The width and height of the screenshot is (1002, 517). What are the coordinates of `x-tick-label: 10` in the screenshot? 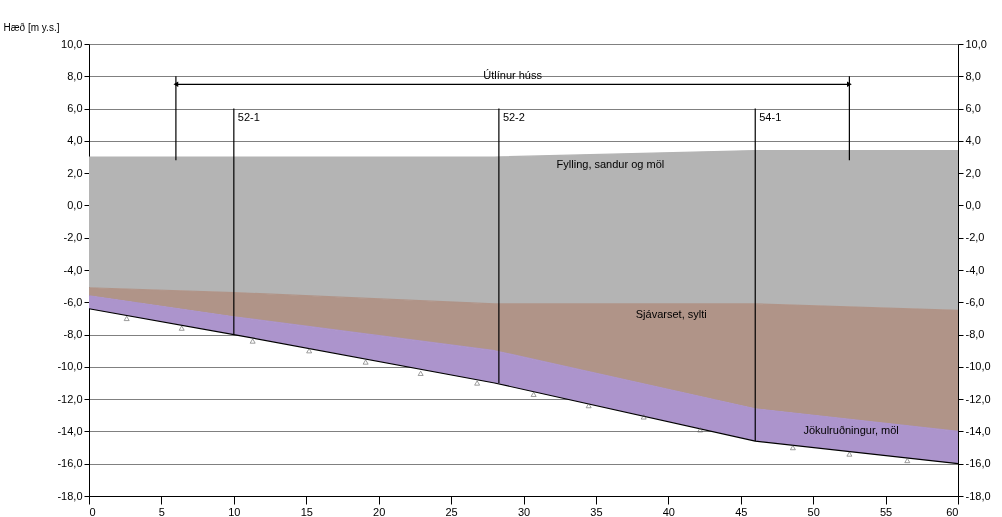 It's located at (234, 511).